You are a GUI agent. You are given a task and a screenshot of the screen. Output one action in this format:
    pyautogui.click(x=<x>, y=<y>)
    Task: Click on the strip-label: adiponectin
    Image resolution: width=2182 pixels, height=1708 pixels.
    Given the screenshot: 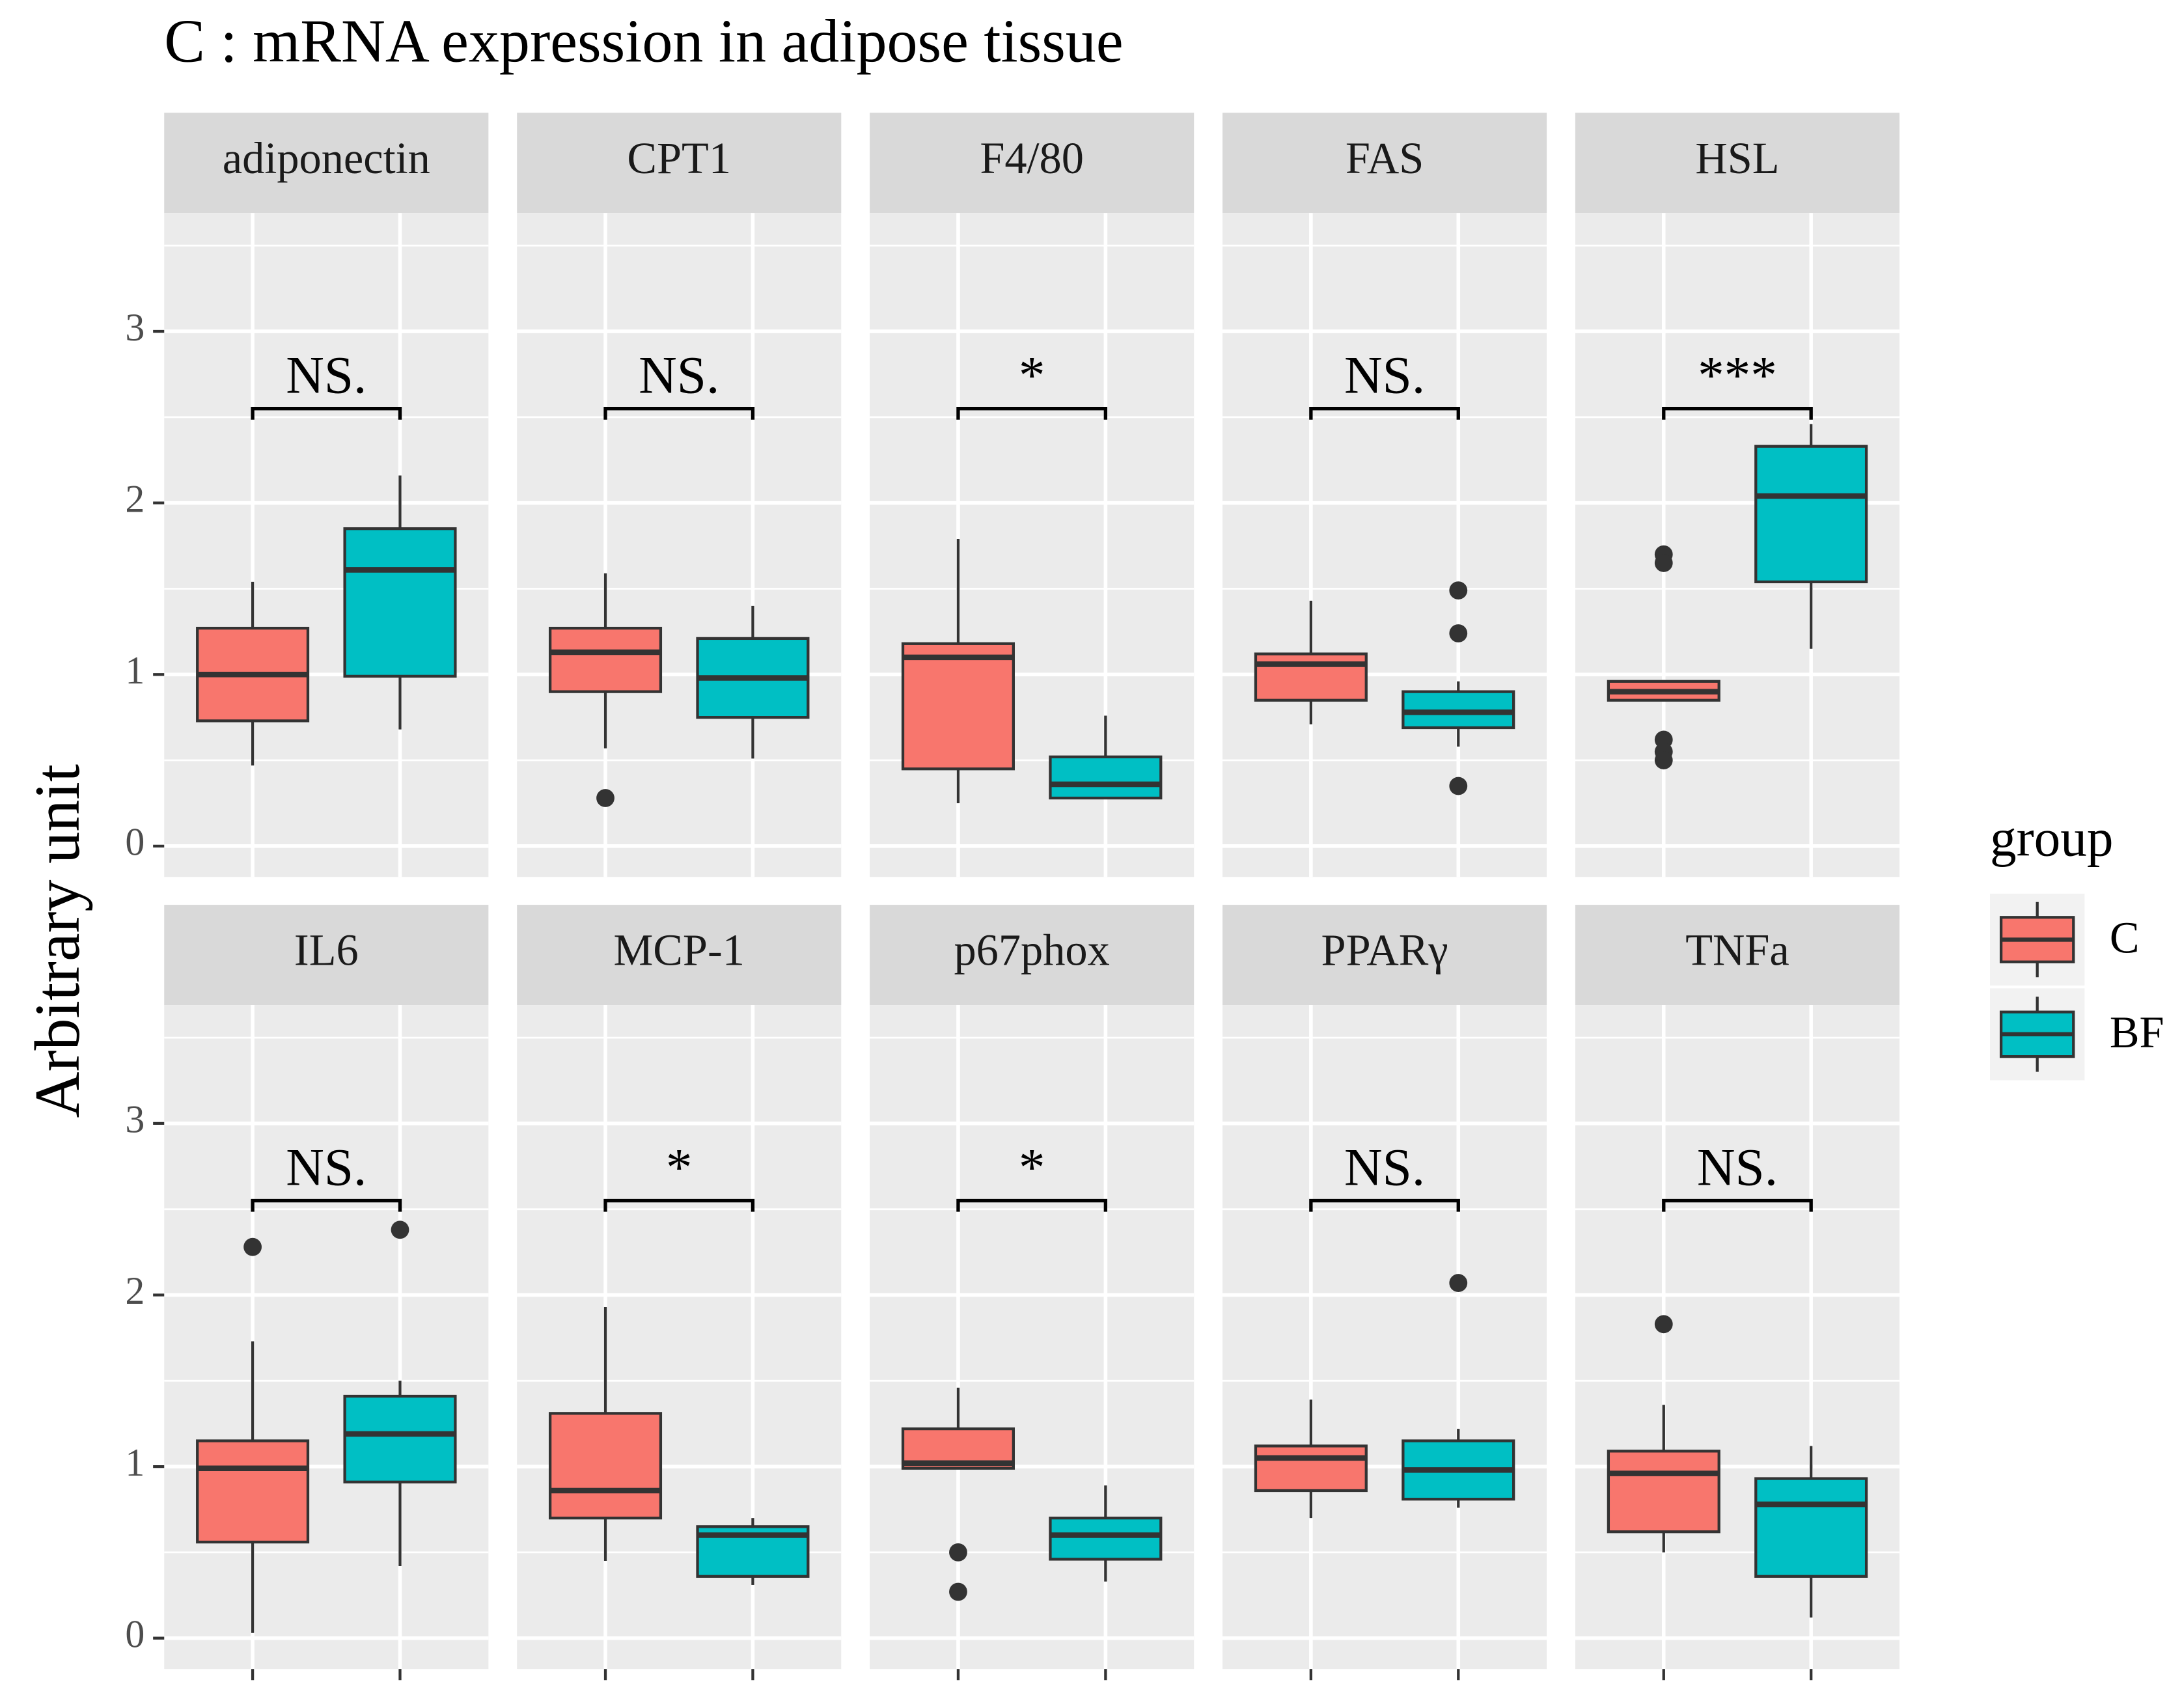 What is the action you would take?
    pyautogui.click(x=326, y=158)
    